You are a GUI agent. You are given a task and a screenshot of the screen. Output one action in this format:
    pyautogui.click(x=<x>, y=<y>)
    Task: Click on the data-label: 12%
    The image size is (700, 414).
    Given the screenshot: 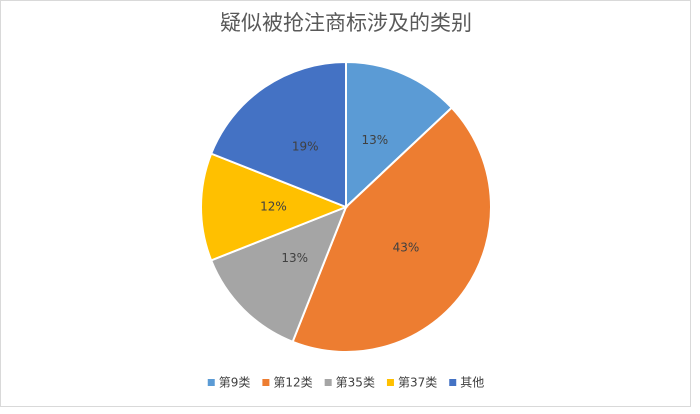 What is the action you would take?
    pyautogui.click(x=273, y=207)
    